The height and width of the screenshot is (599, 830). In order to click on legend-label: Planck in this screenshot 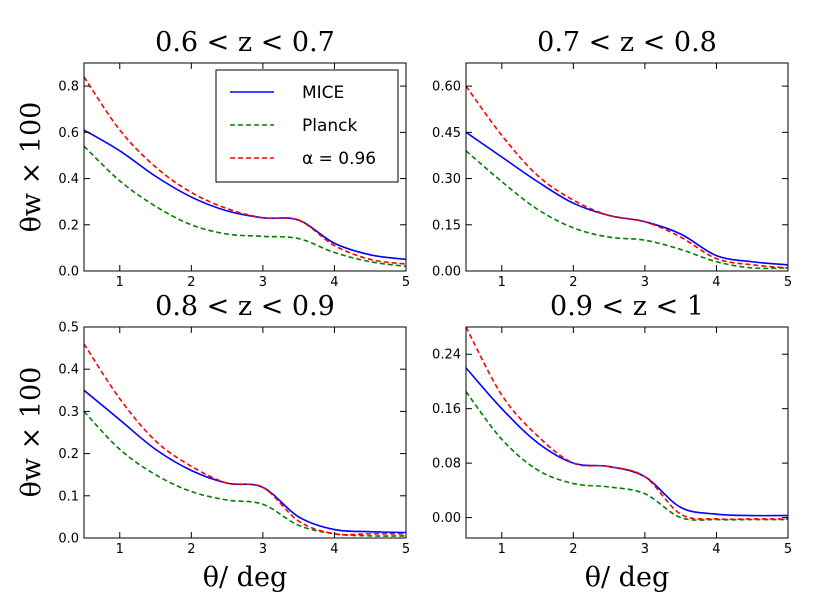, I will do `click(330, 126)`.